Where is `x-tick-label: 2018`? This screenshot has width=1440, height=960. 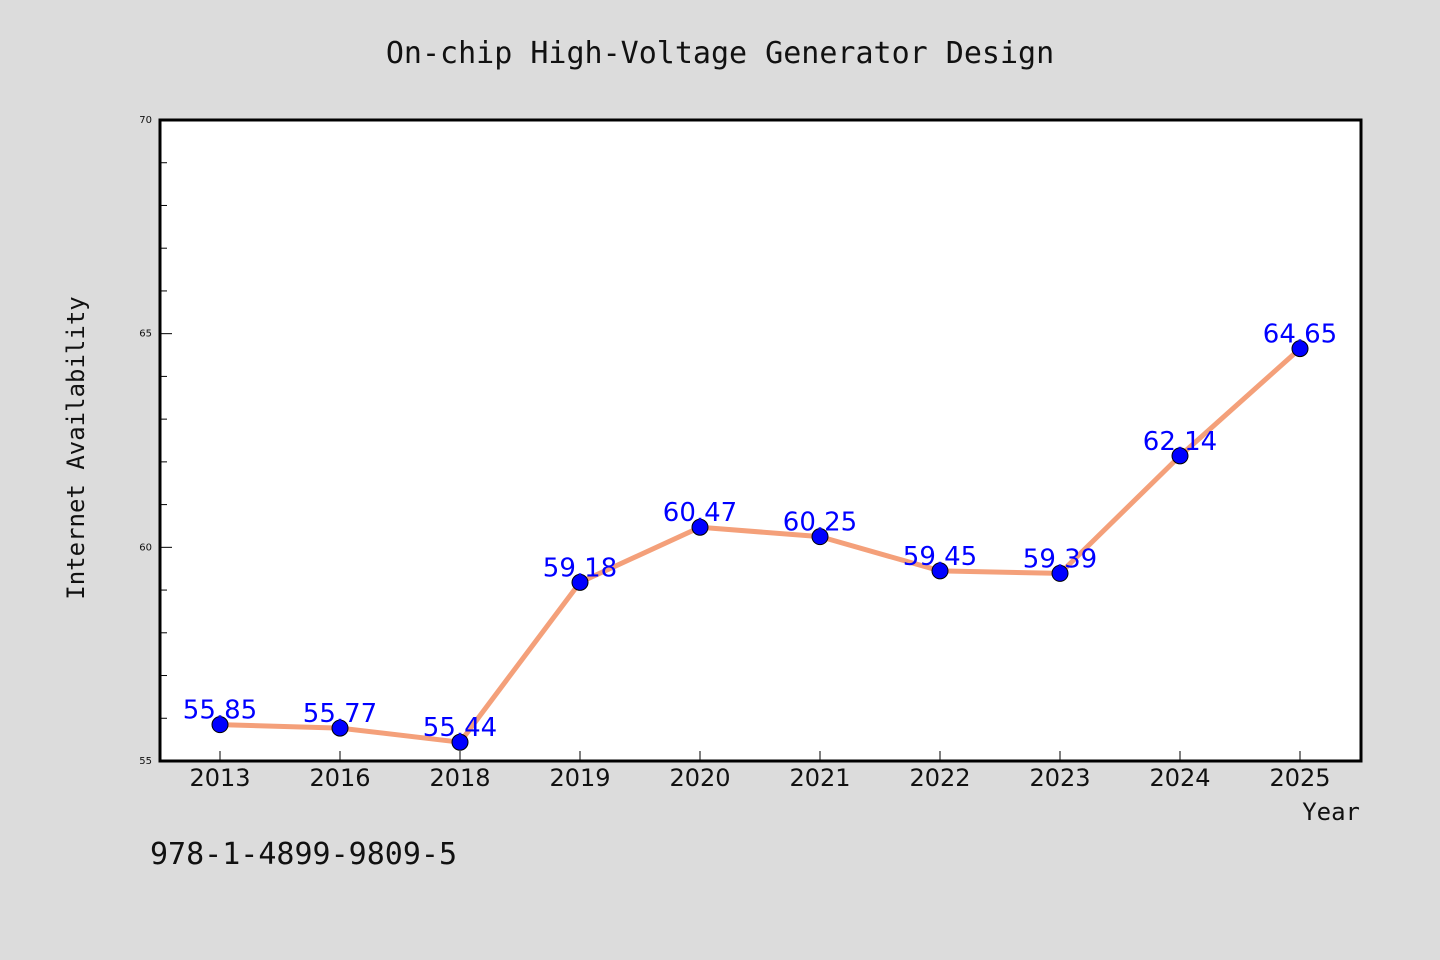 x-tick-label: 2018 is located at coordinates (459, 778).